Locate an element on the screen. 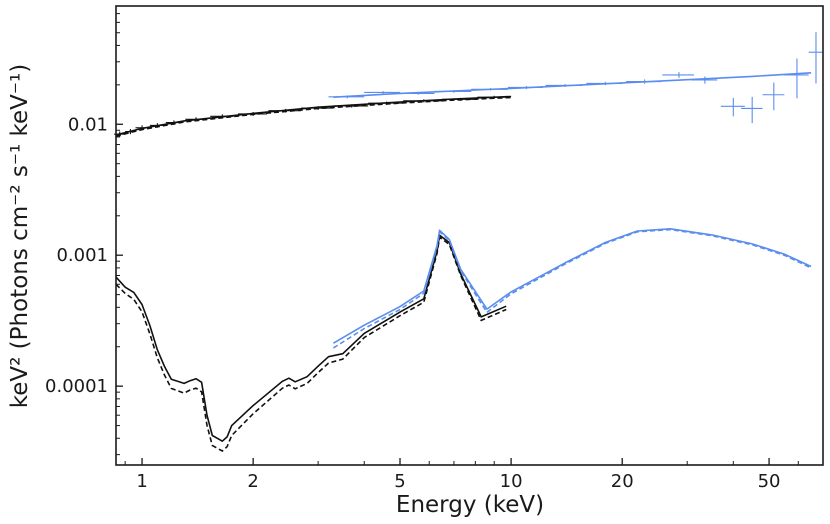  x-axis-label: Energy (keV) is located at coordinates (470, 505).